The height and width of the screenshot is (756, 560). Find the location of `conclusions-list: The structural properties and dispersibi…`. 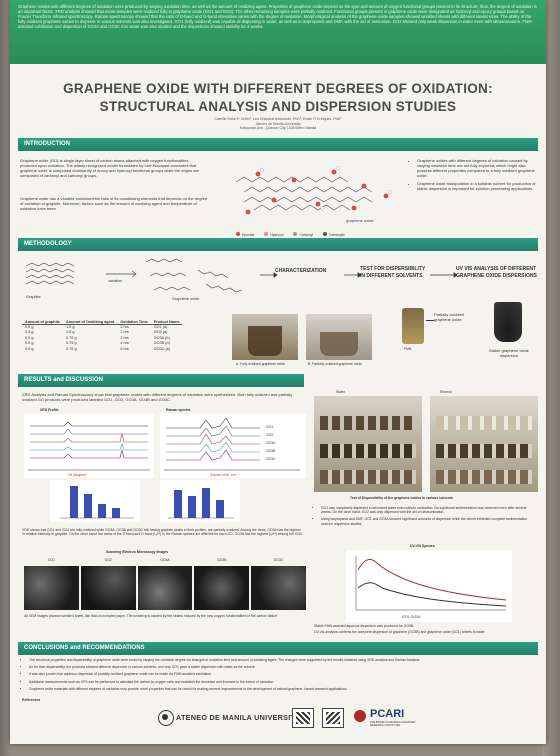

conclusions-list: The structural properties and dispersibi… is located at coordinates (280, 676).